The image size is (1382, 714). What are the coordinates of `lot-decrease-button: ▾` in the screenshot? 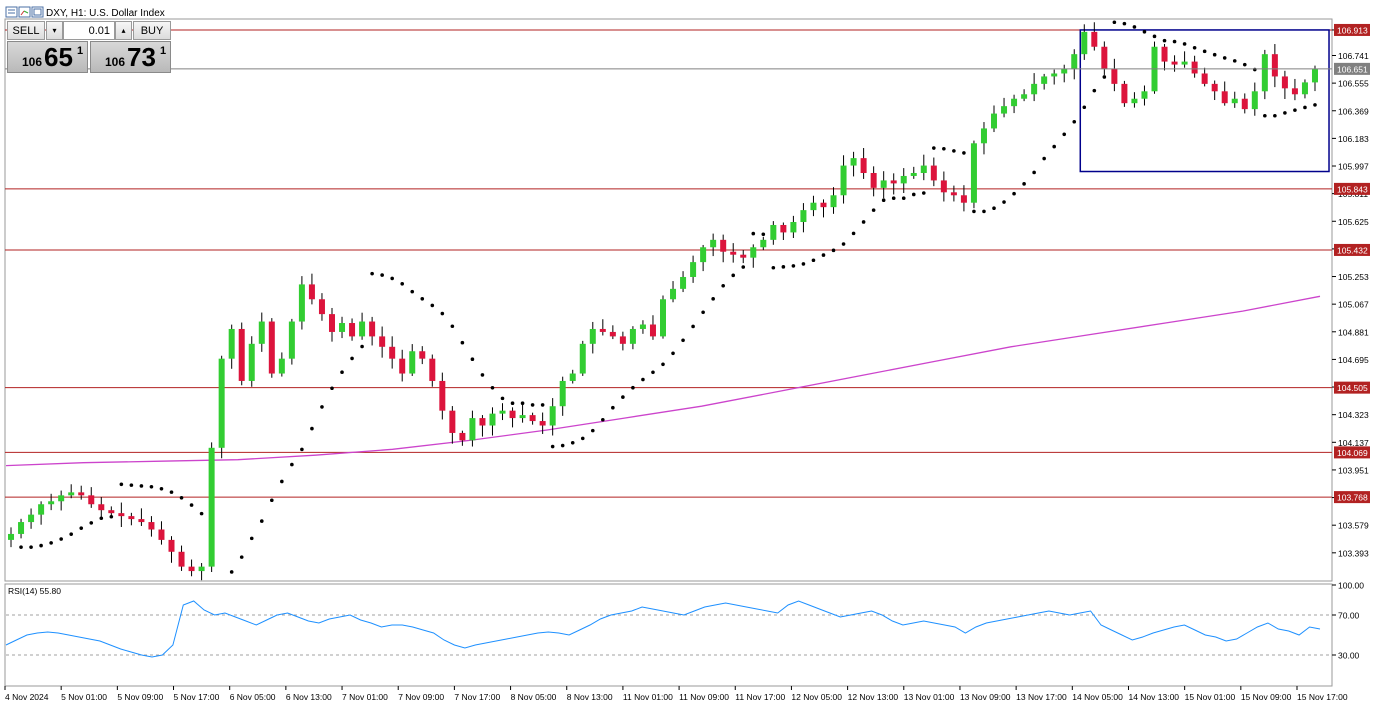 It's located at (54, 30).